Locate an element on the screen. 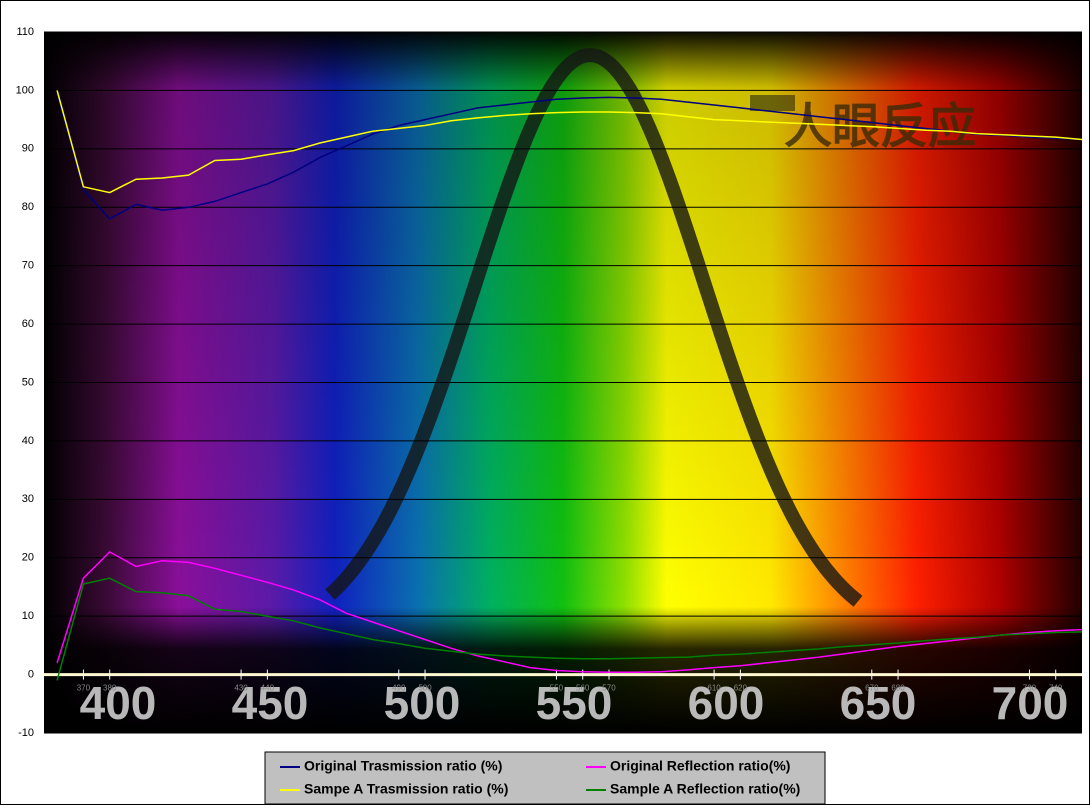  y-tick-label: 50 is located at coordinates (28, 382).